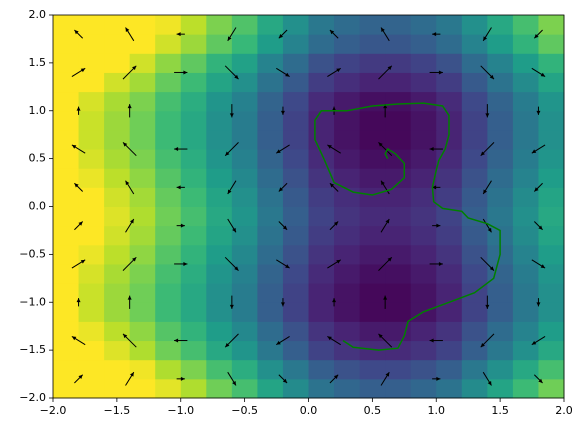 This screenshot has height=433, width=586. What do you see at coordinates (38, 206) in the screenshot?
I see `y-tick-label: 0.0` at bounding box center [38, 206].